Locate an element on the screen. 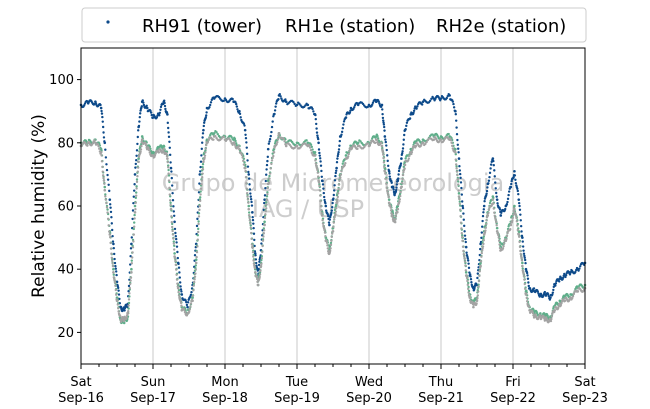  watermark-line-2: IAG / USP is located at coordinates (308, 209).